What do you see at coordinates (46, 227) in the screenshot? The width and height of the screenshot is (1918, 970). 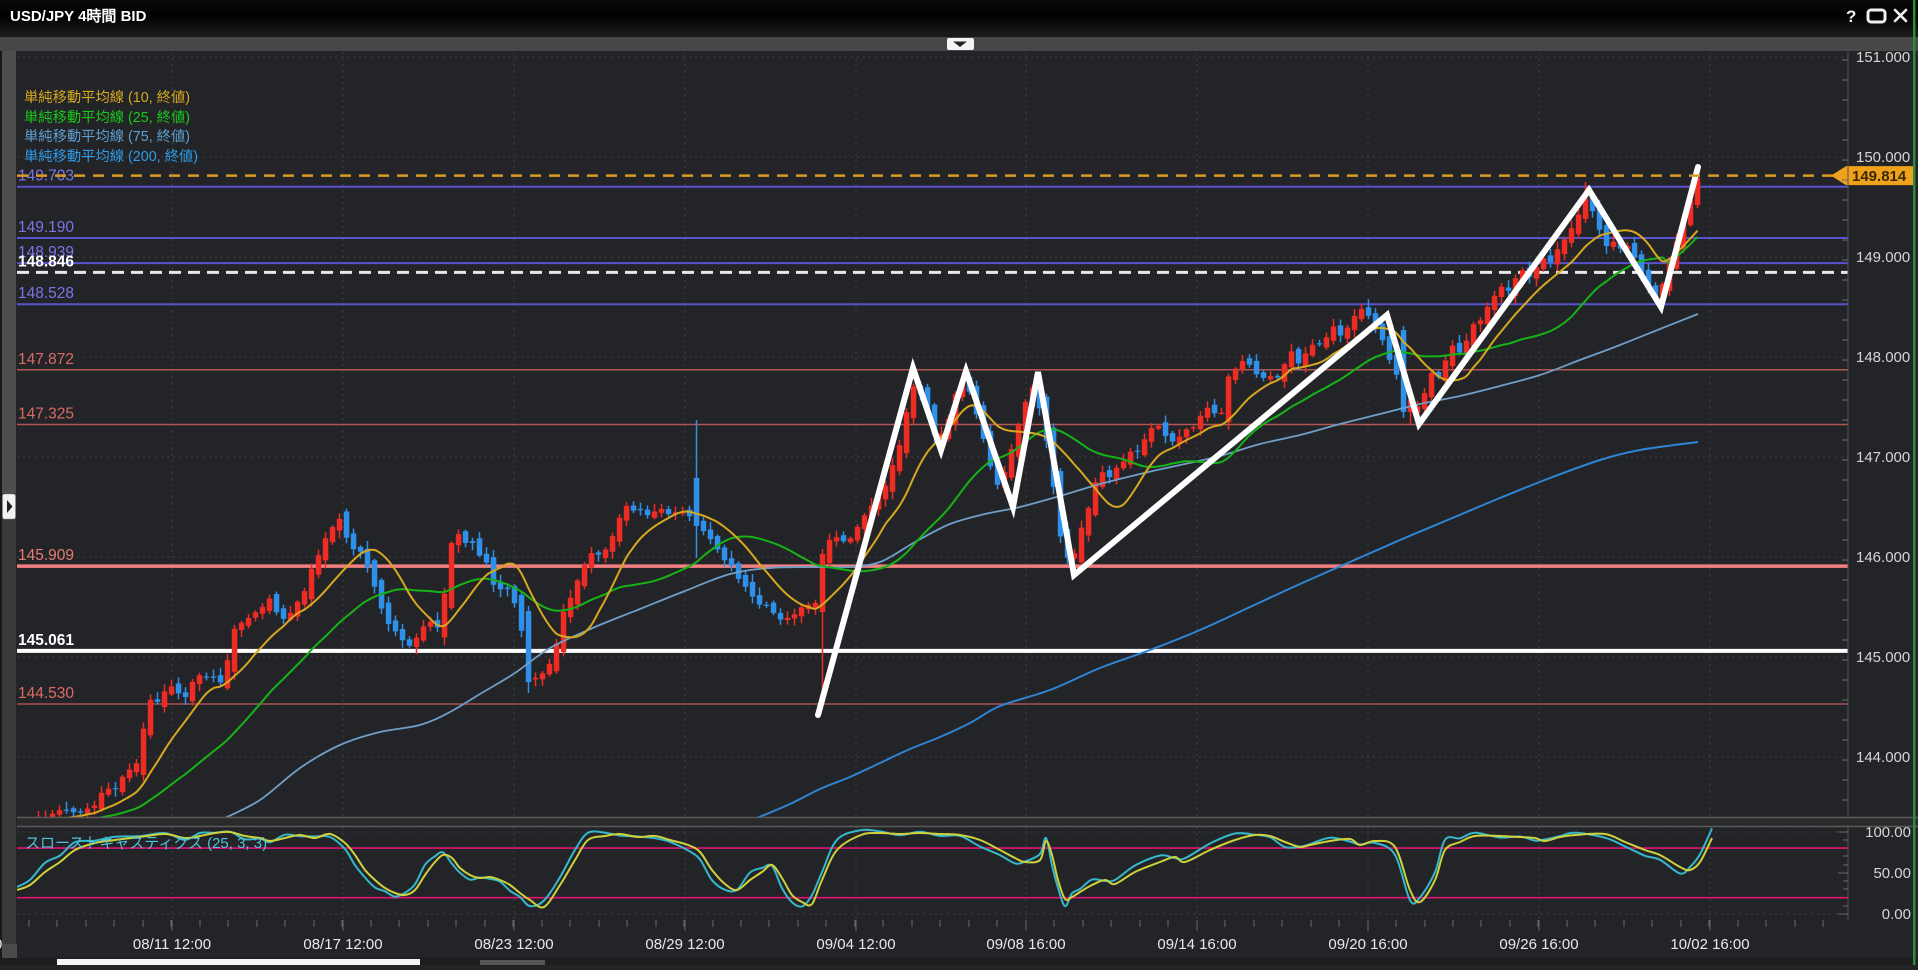 I see `svg-text: 149.190` at bounding box center [46, 227].